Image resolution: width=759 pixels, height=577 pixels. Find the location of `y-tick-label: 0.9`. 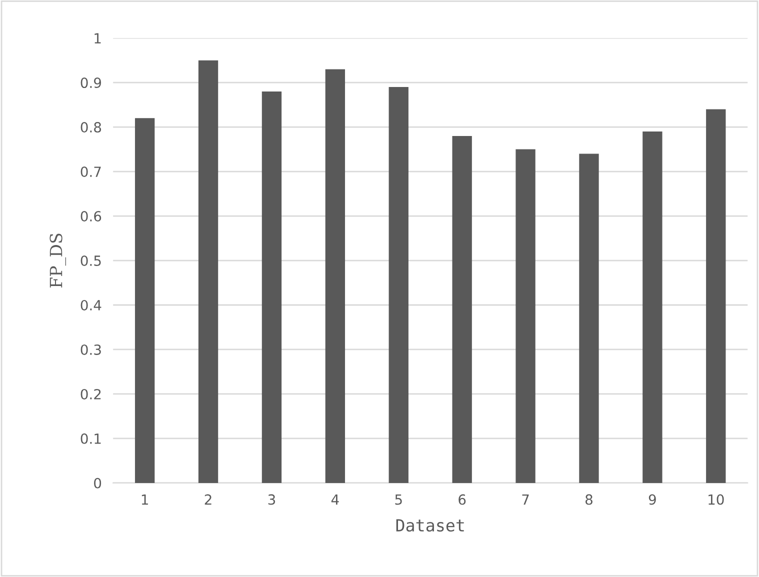

y-tick-label: 0.9 is located at coordinates (91, 83).